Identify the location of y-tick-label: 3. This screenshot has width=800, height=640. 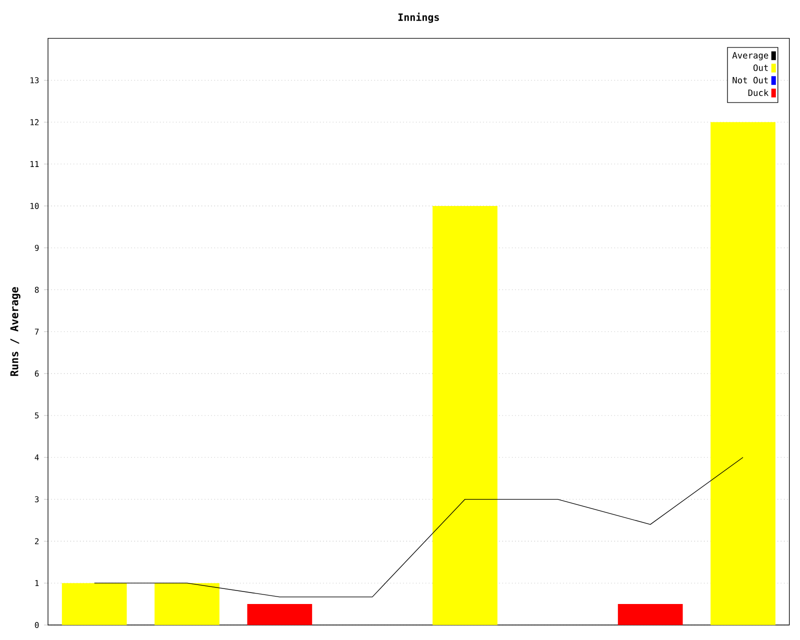
(36, 499).